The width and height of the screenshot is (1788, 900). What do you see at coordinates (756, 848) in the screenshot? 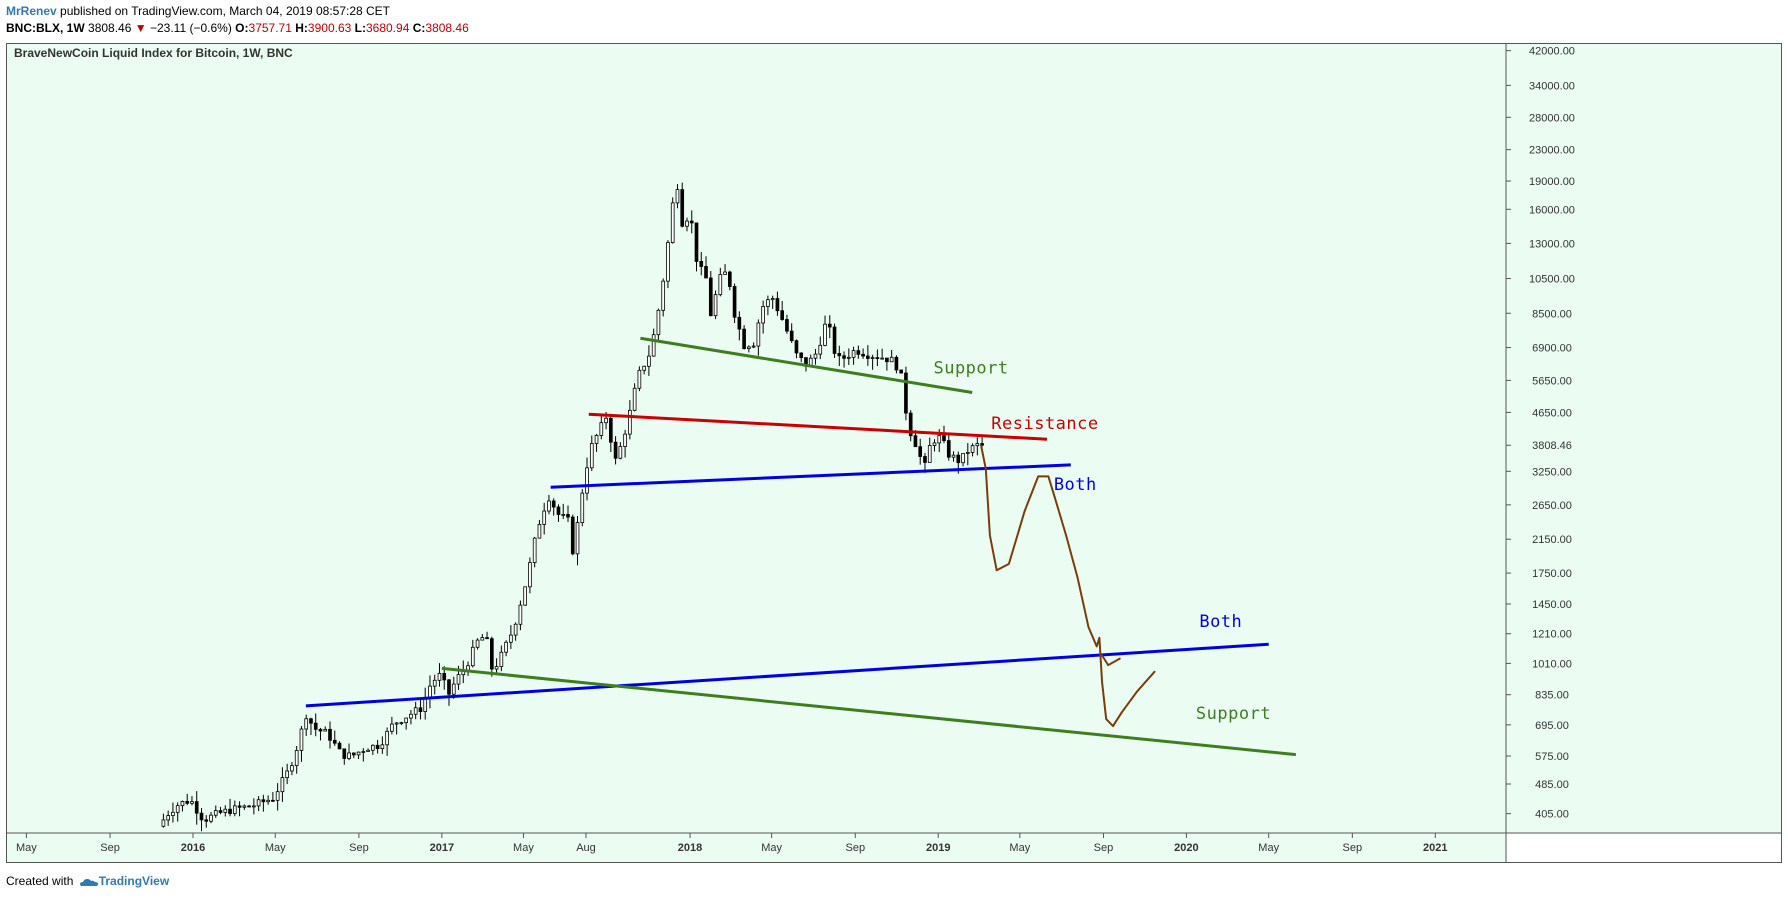
I see `time-axis-area` at bounding box center [756, 848].